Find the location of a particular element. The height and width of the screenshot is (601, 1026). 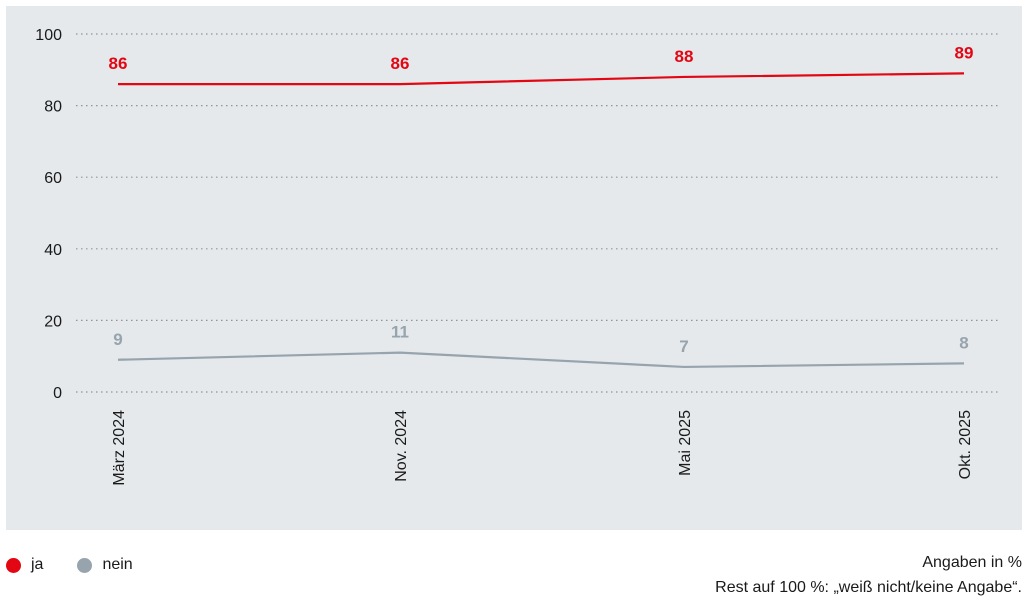

legend-label-ja: ja is located at coordinates (37, 564).